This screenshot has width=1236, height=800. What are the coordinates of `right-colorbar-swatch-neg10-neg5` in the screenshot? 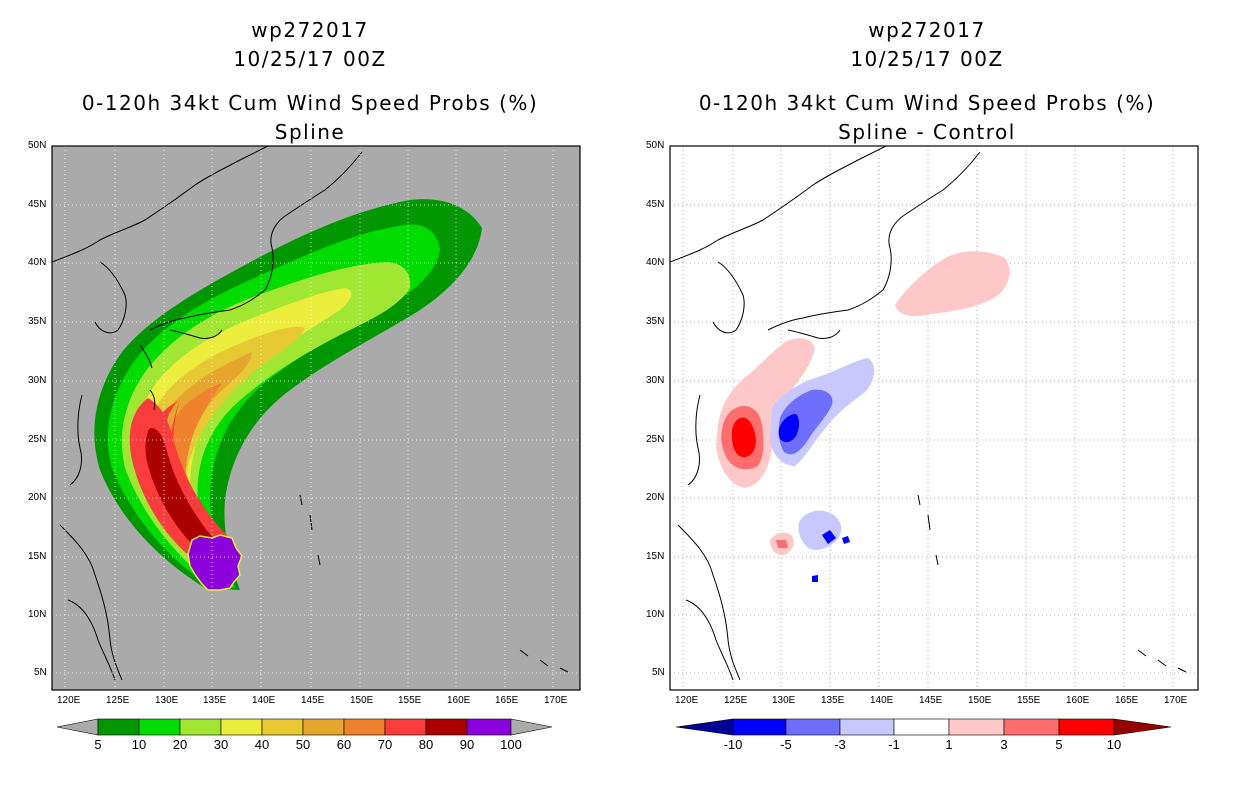 It's located at (759, 727).